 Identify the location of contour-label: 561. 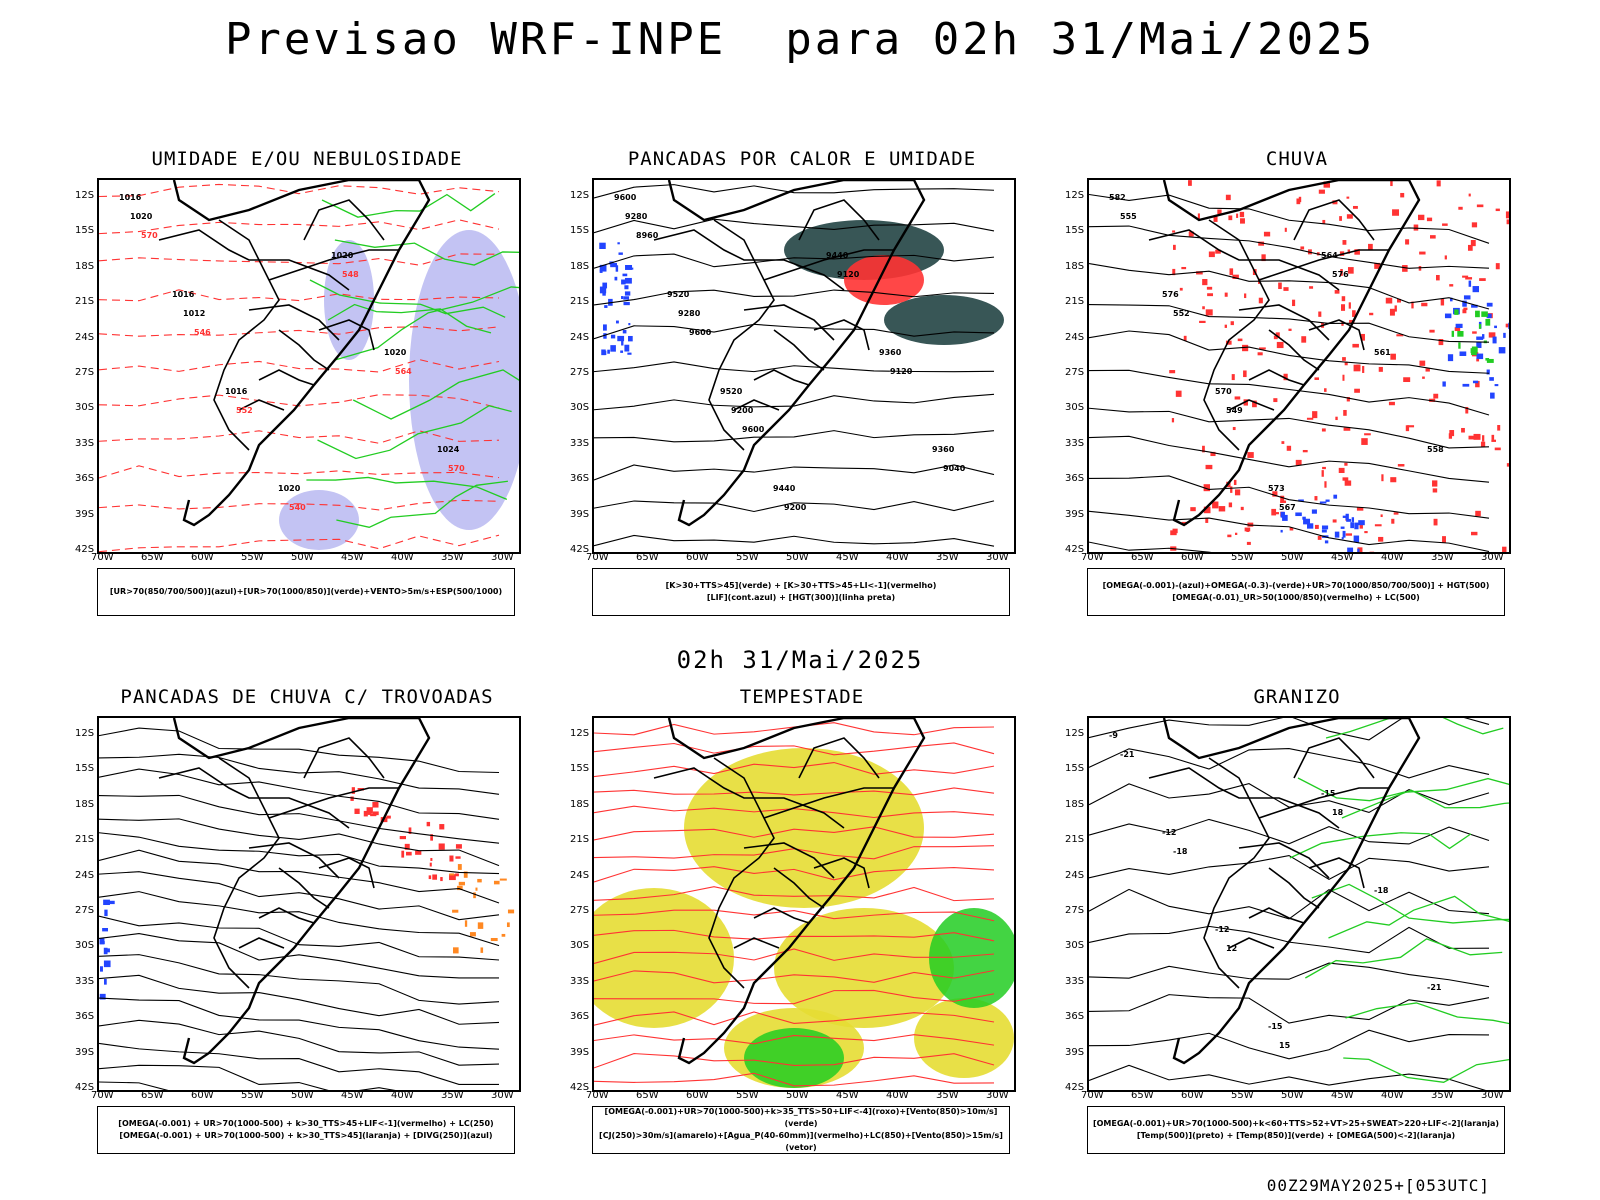
(1382, 352).